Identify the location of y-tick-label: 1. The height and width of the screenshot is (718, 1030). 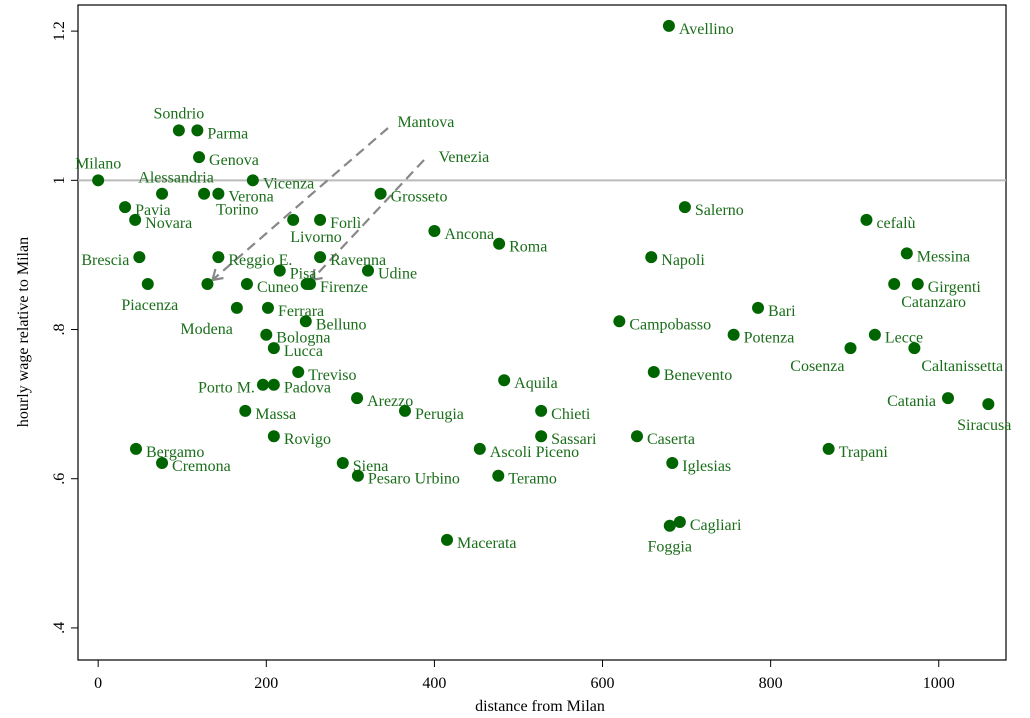
(59, 180).